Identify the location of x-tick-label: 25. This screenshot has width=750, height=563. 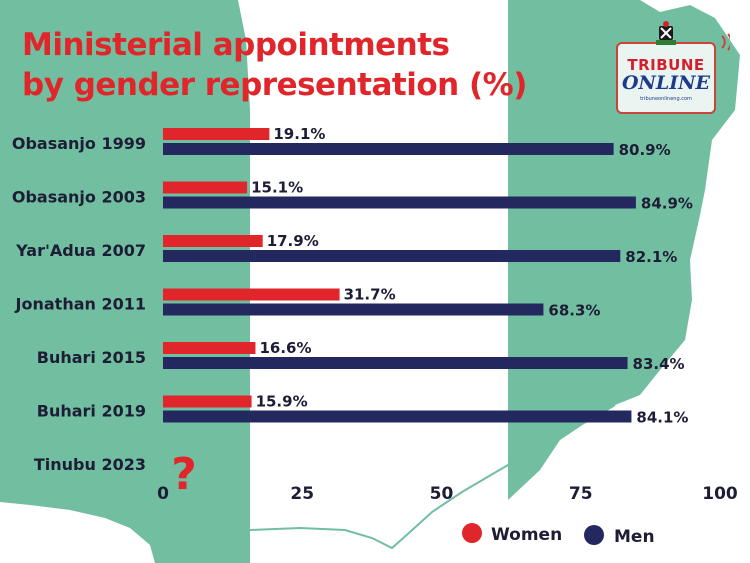
(302, 494).